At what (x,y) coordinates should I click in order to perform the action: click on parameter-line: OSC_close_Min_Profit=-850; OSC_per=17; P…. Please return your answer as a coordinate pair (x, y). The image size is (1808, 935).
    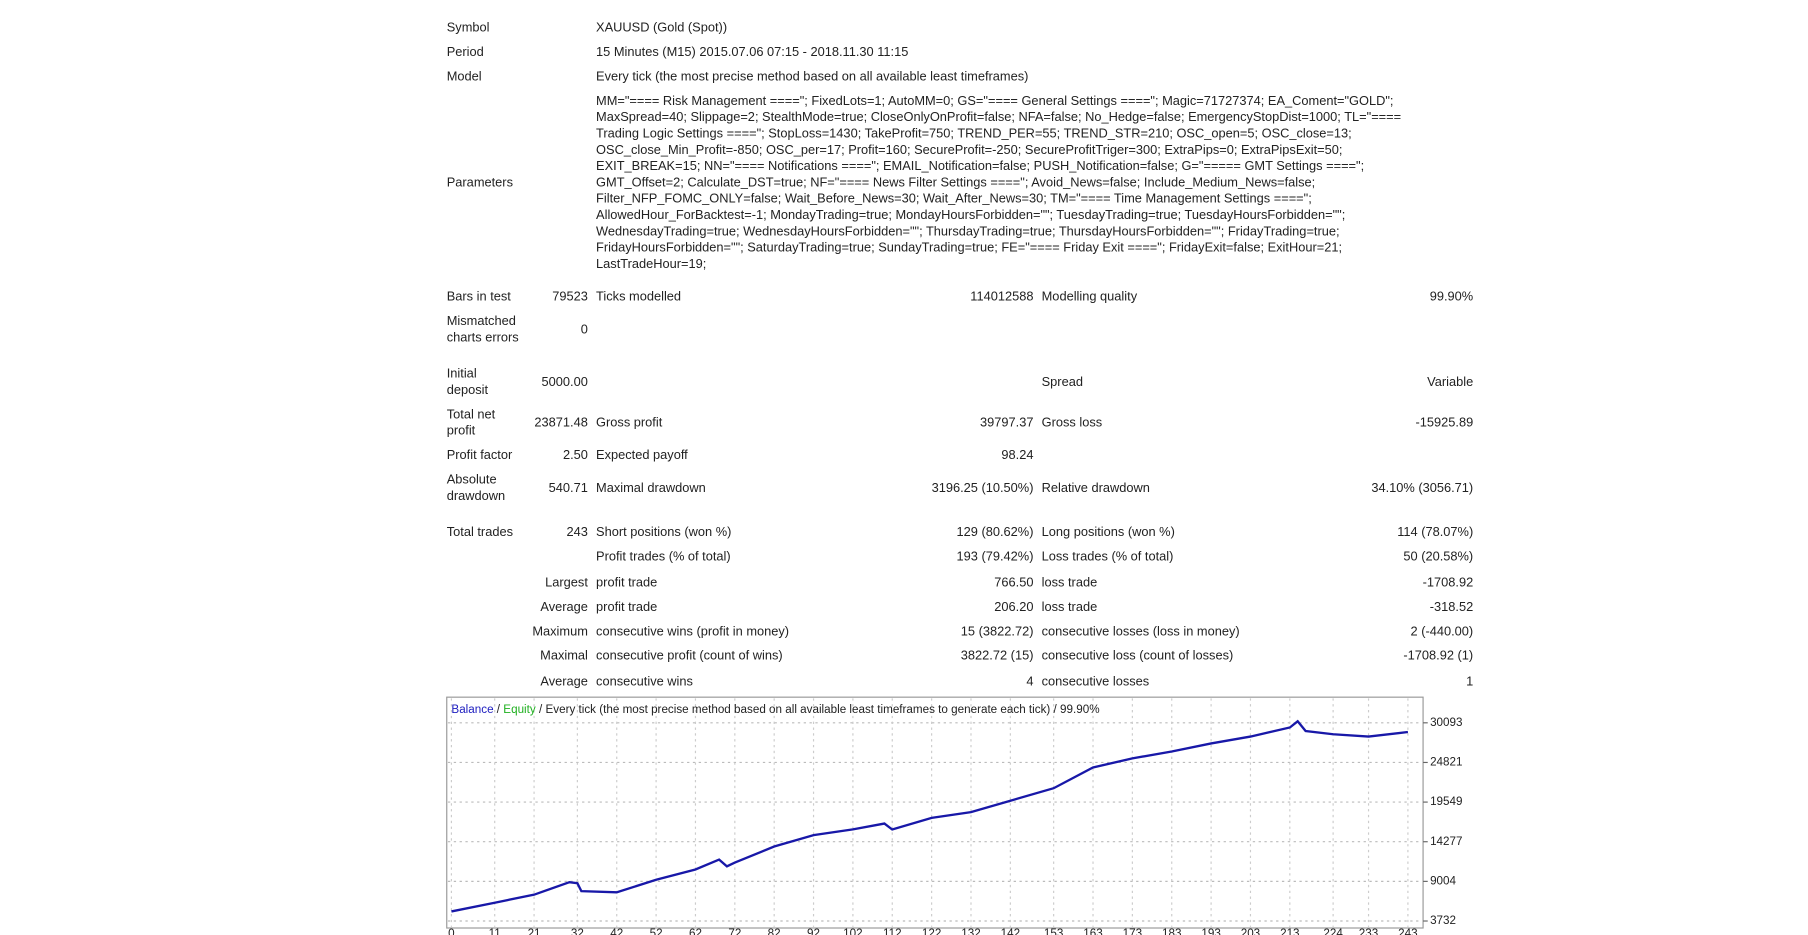
    Looking at the image, I should click on (969, 149).